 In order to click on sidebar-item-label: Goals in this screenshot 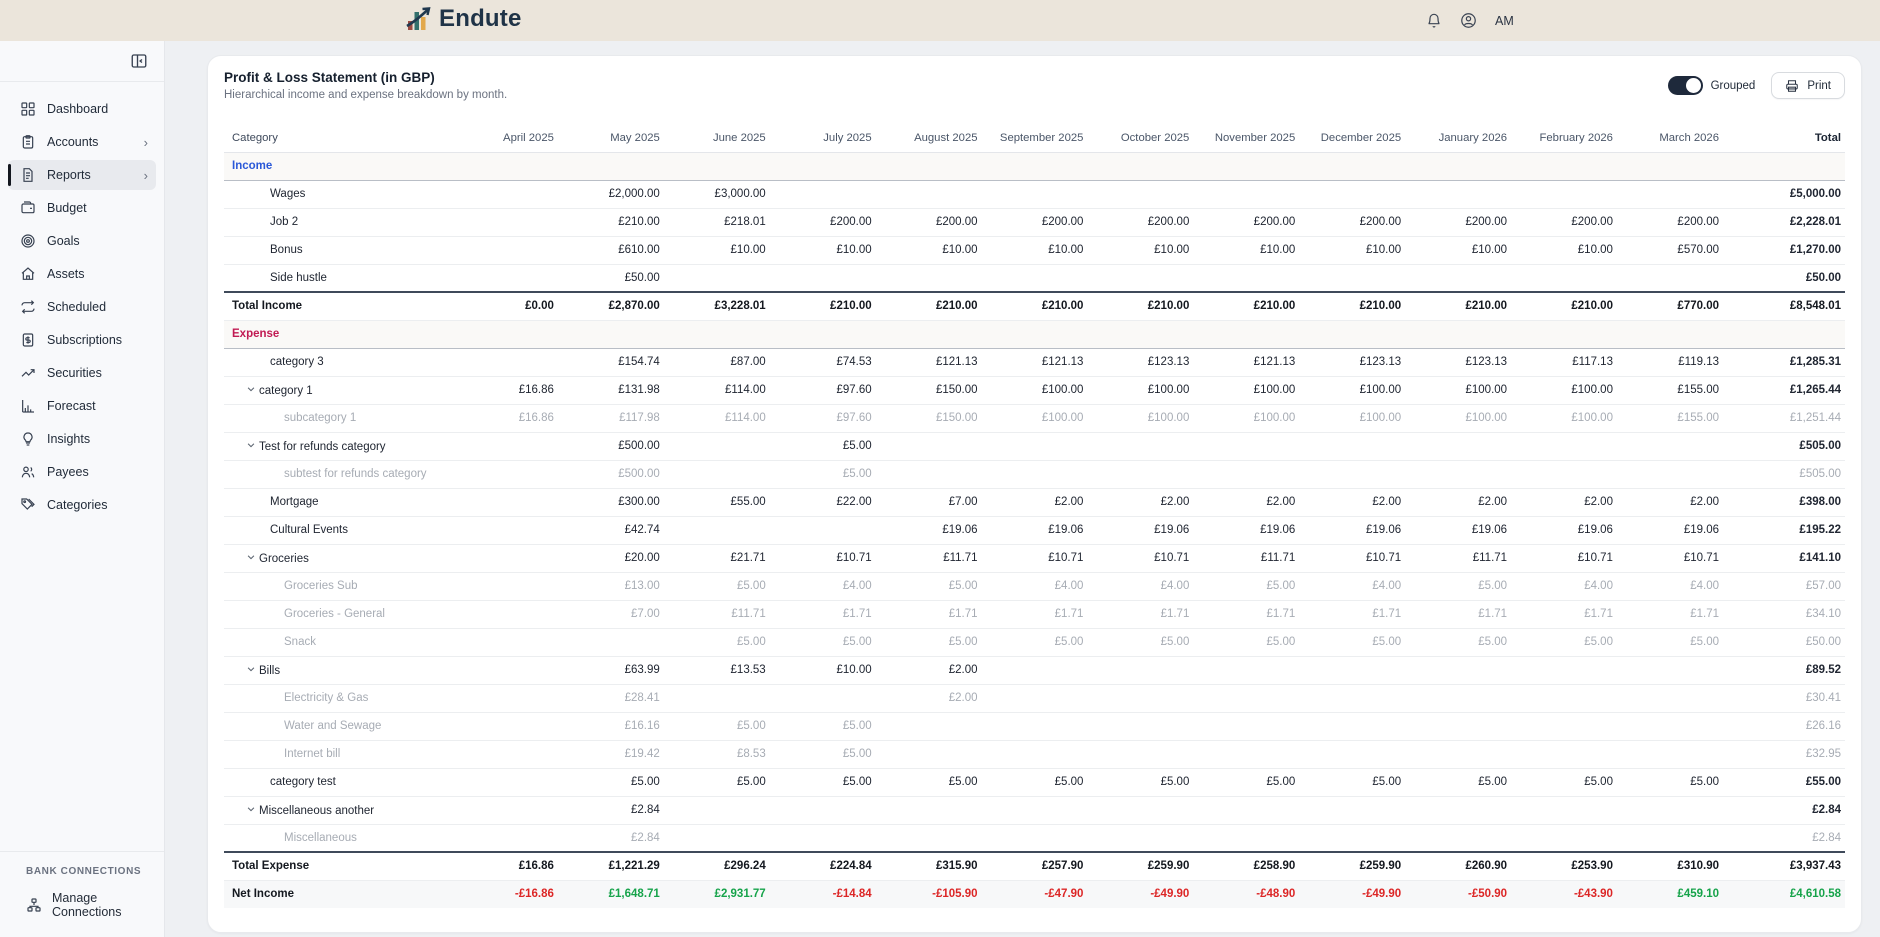, I will do `click(63, 241)`.